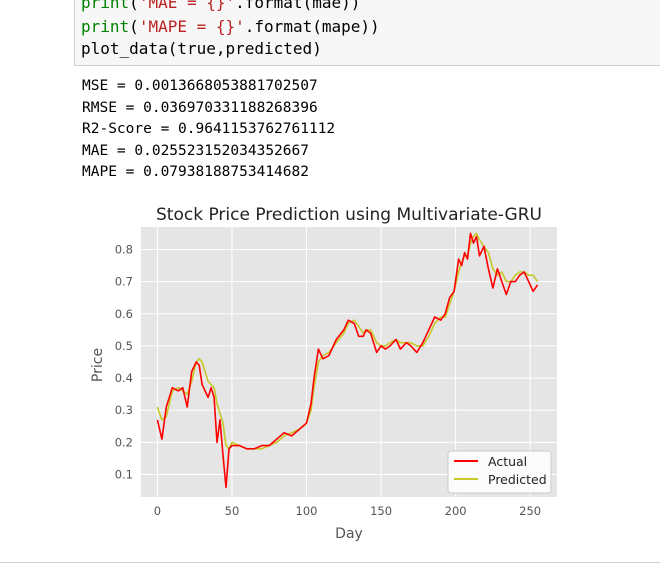 The width and height of the screenshot is (660, 576). Describe the element at coordinates (98, 365) in the screenshot. I see `y-axis-label: Price` at that location.